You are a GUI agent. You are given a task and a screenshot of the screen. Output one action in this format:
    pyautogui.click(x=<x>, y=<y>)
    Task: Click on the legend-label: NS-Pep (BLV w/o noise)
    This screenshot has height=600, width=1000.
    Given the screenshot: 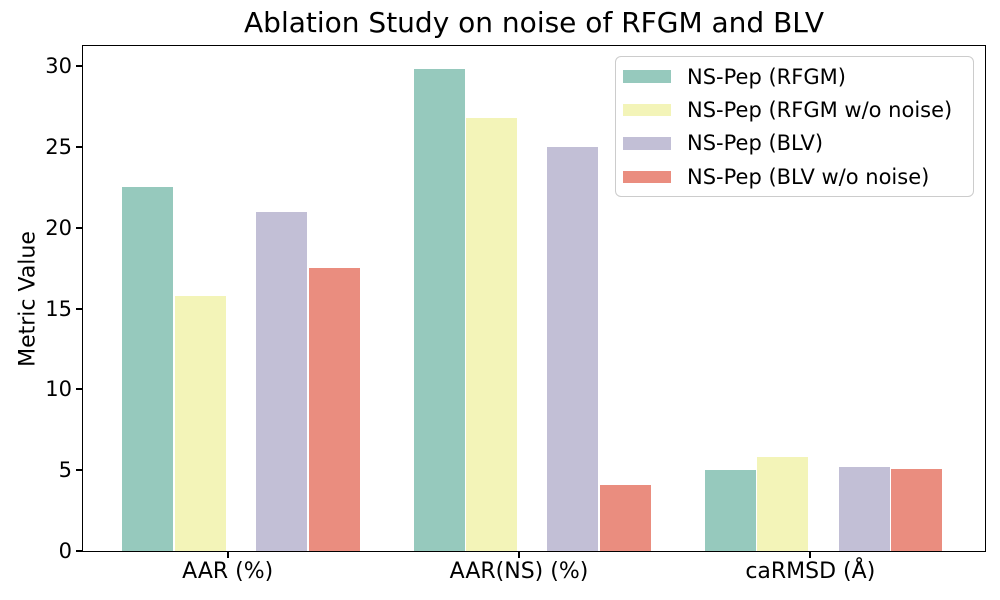 What is the action you would take?
    pyautogui.click(x=808, y=176)
    